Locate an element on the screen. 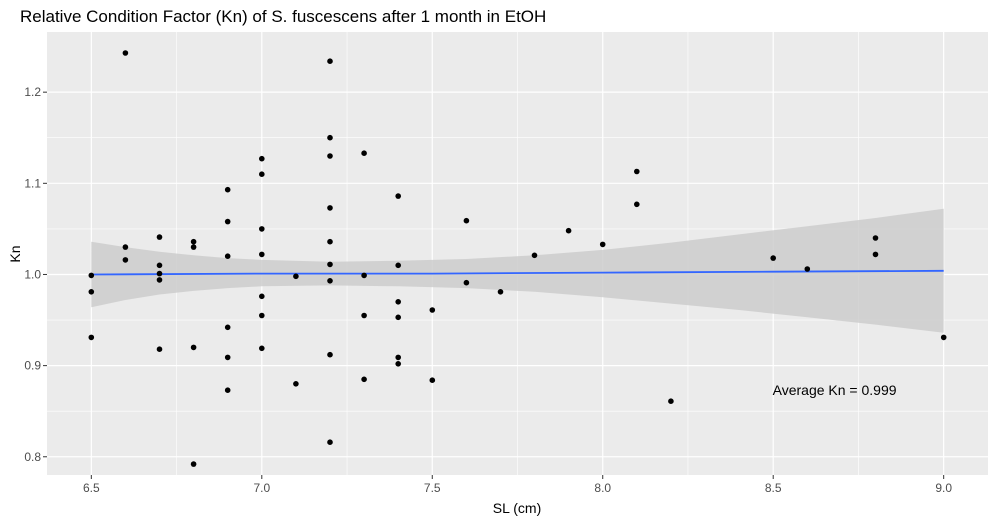 The width and height of the screenshot is (994, 528). average-kn-annotation: Average Kn = 0.999 is located at coordinates (835, 390).